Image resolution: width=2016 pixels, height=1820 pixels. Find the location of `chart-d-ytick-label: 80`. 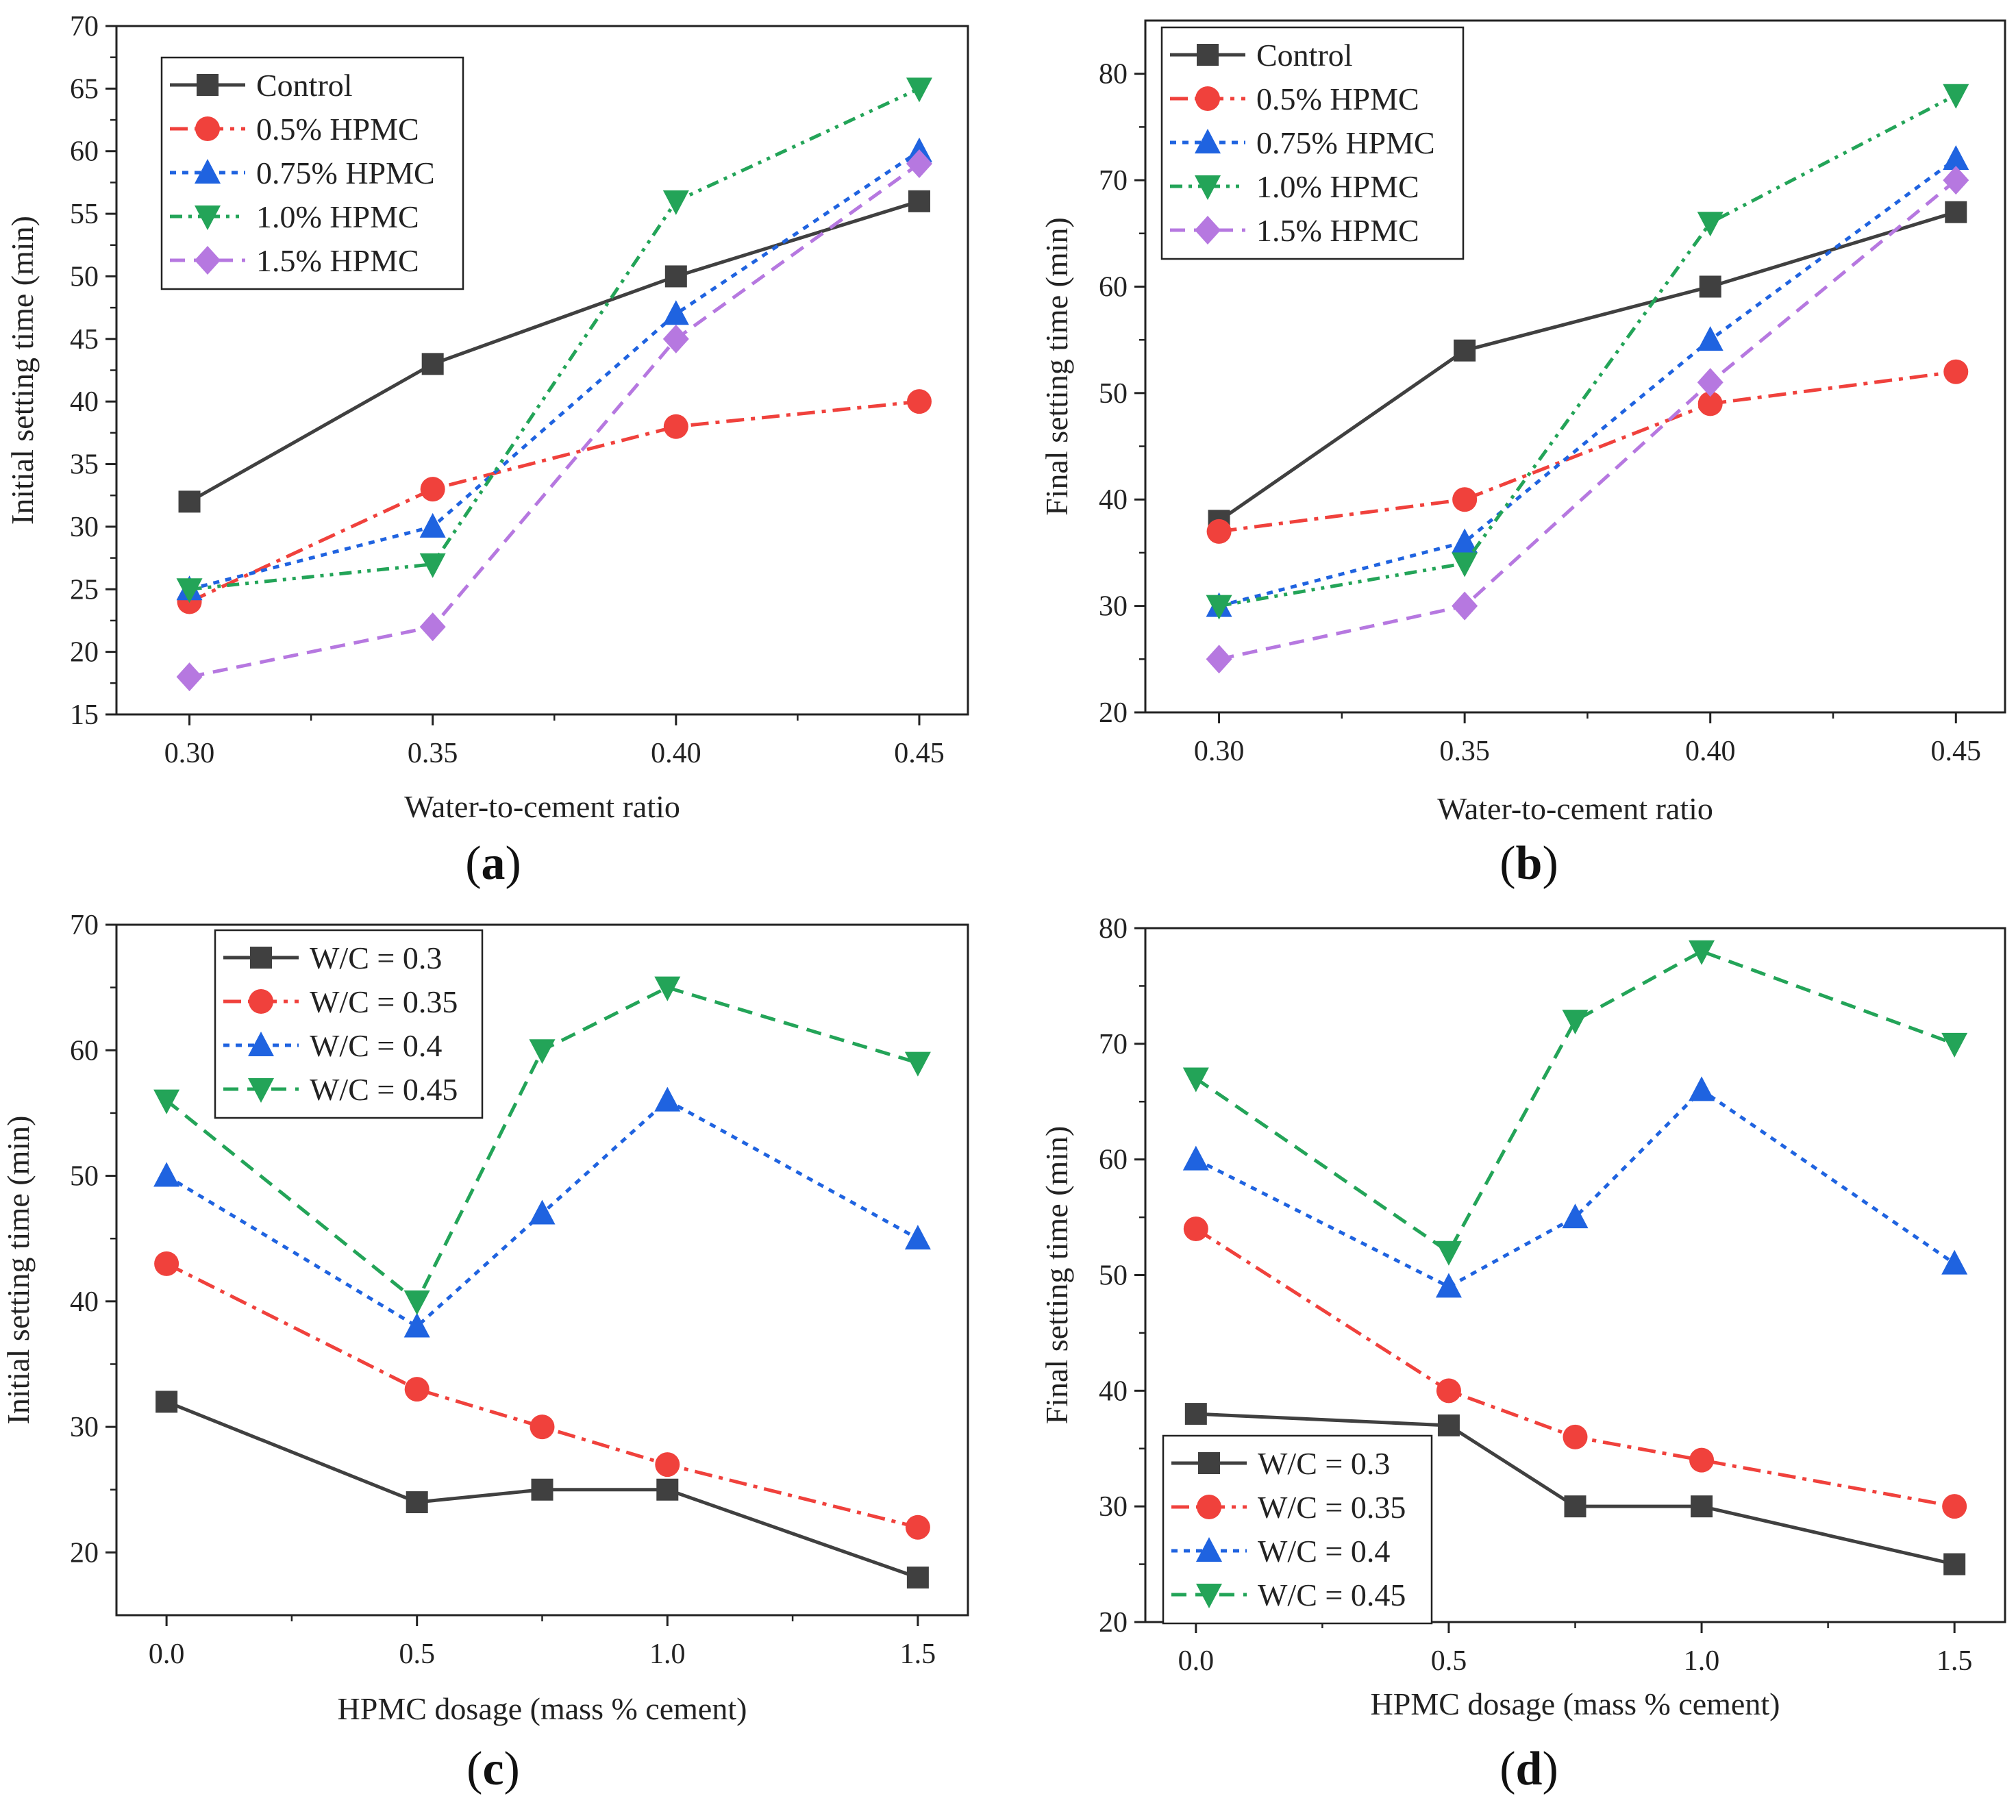

chart-d-ytick-label: 80 is located at coordinates (1113, 929).